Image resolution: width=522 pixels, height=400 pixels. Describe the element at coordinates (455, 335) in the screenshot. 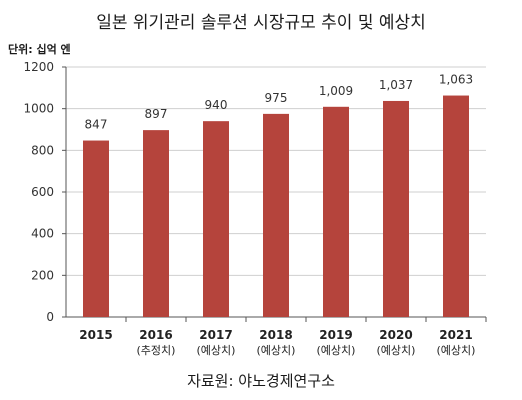

I see `x-tick-label-2021: 2021` at that location.